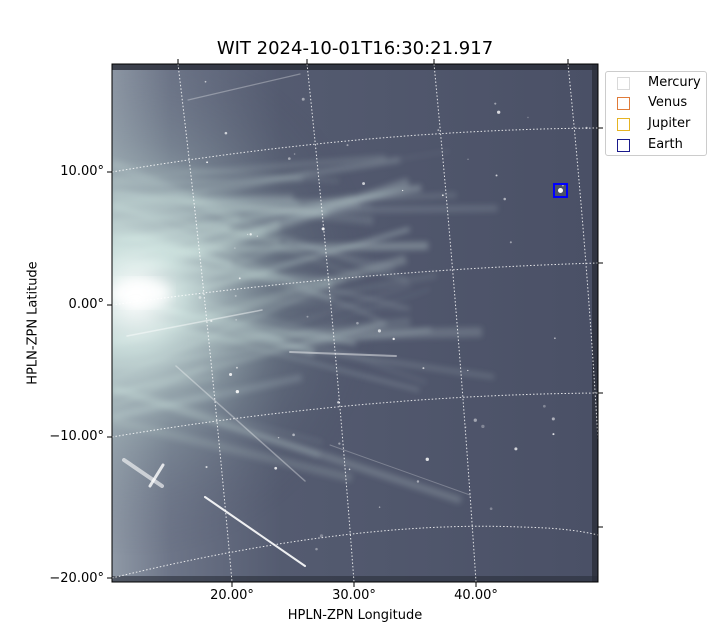  What do you see at coordinates (355, 48) in the screenshot?
I see `page-title: WIT 2024-10-01T16:30:21.917` at bounding box center [355, 48].